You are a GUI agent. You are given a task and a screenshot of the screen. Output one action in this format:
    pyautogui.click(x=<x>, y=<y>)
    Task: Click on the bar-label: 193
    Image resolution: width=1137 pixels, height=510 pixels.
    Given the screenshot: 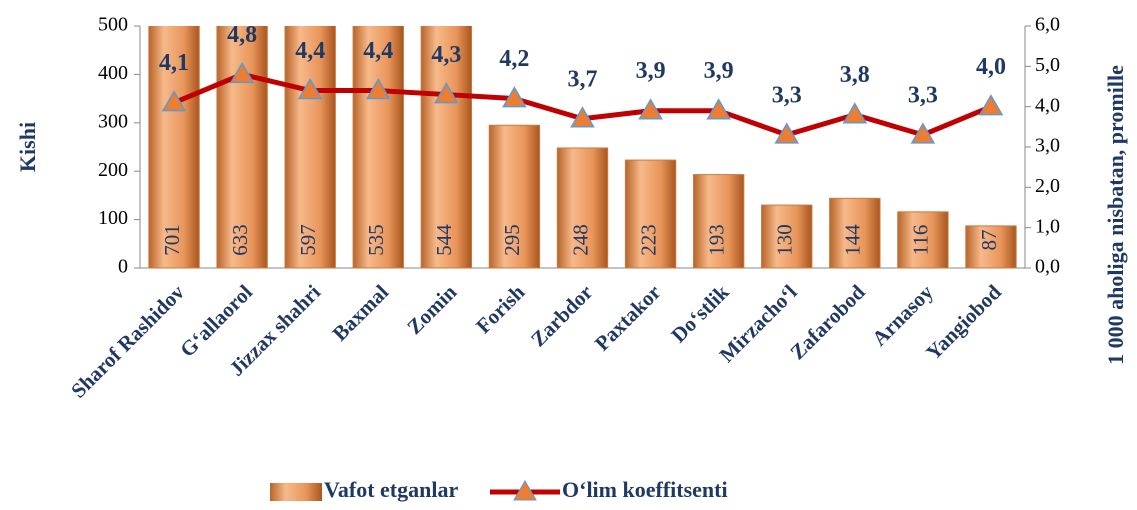 What is the action you would take?
    pyautogui.click(x=716, y=240)
    